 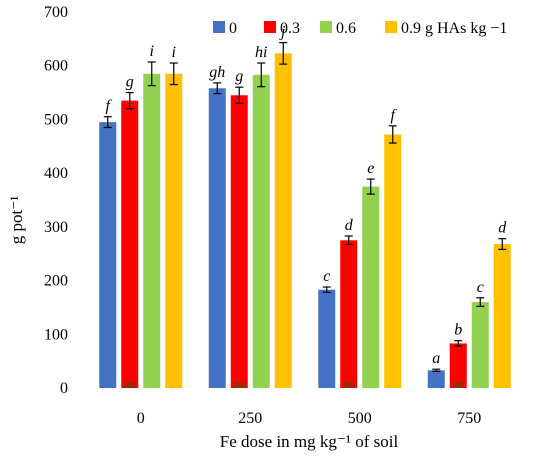 I want to click on legend-label: 0, so click(x=233, y=28).